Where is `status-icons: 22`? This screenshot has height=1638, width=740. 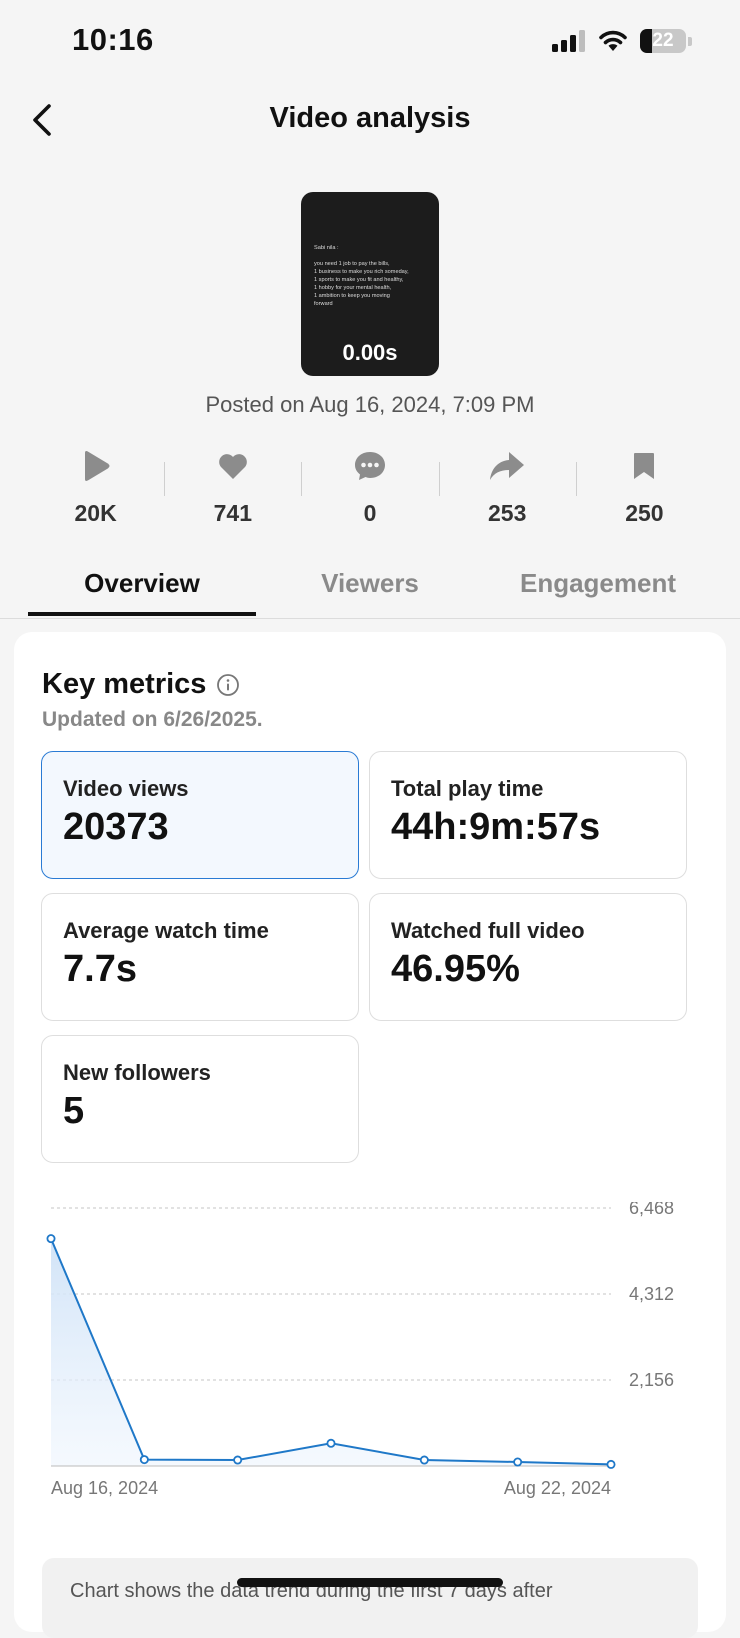 status-icons: 22 is located at coordinates (622, 41).